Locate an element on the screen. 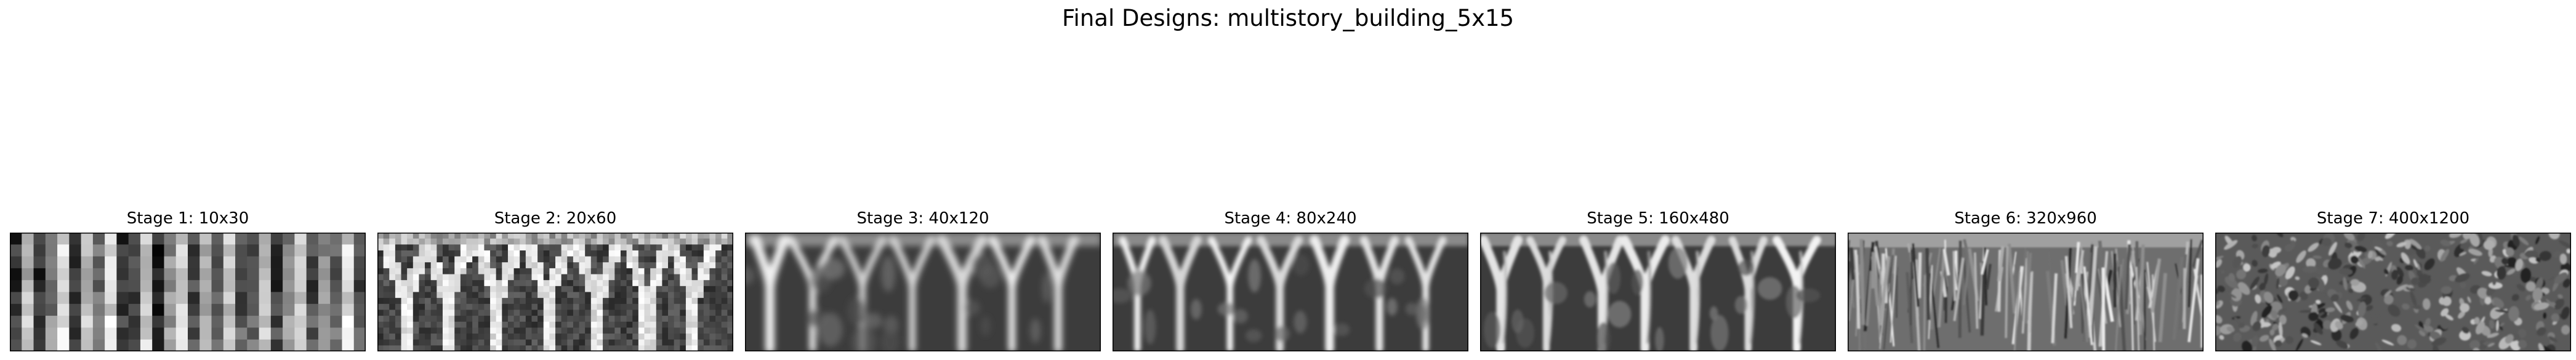 The image size is (2576, 360). stage-panel-4: Stage 4: 80x240 is located at coordinates (1290, 280).